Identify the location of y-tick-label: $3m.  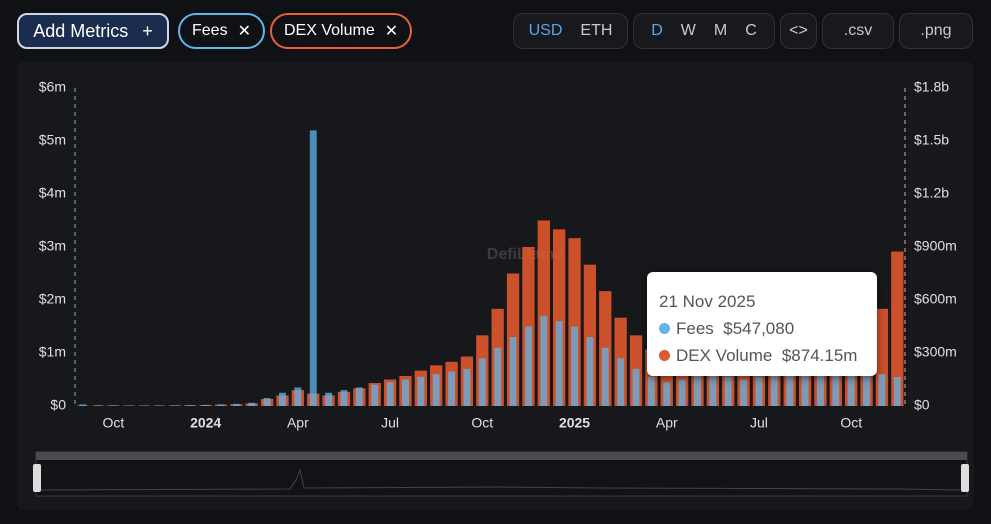
(52, 246).